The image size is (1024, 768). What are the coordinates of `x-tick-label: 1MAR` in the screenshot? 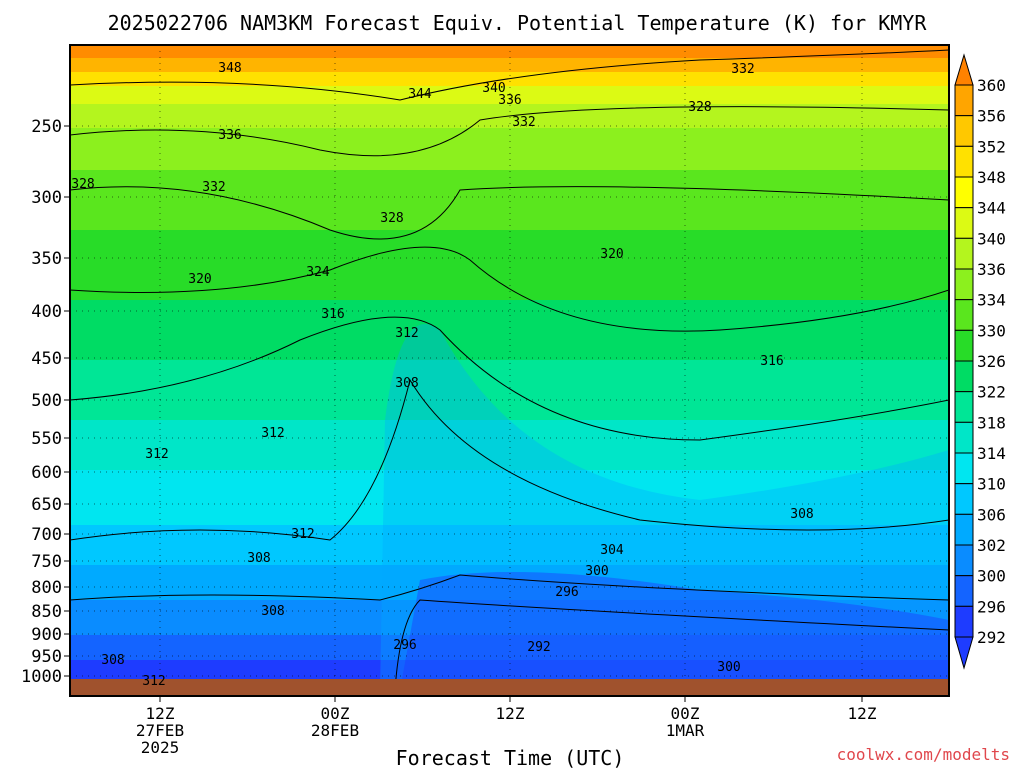 It's located at (685, 730).